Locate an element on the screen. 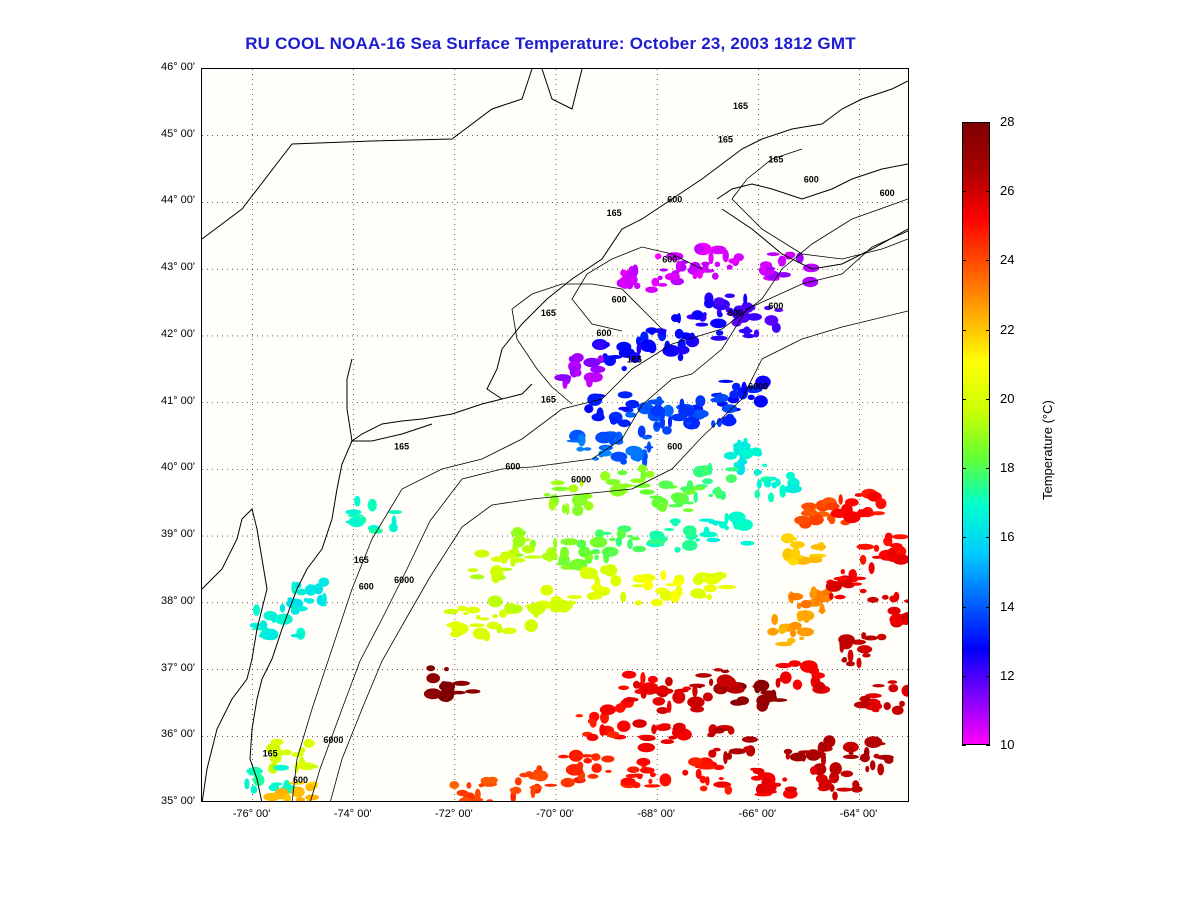  coastline-cape-cod is located at coordinates (477, 384).